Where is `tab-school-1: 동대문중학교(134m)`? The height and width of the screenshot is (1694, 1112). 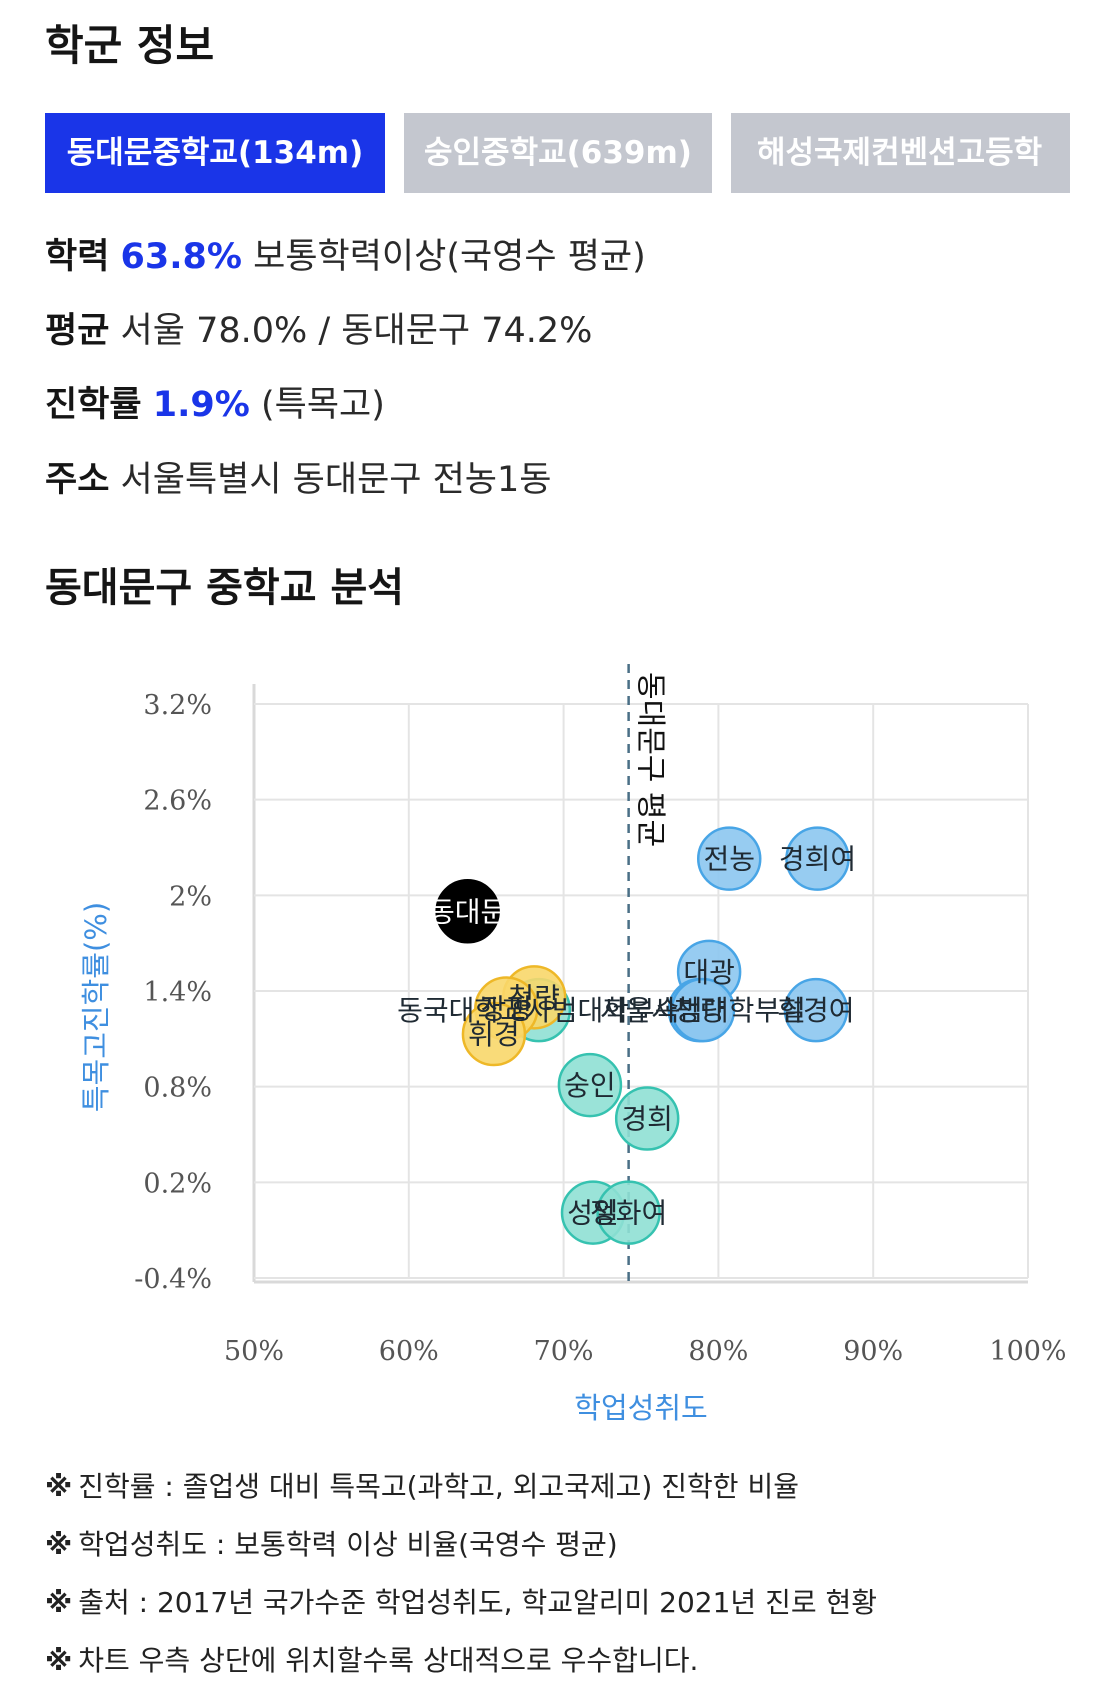 tab-school-1: 동대문중학교(134m) is located at coordinates (215, 153).